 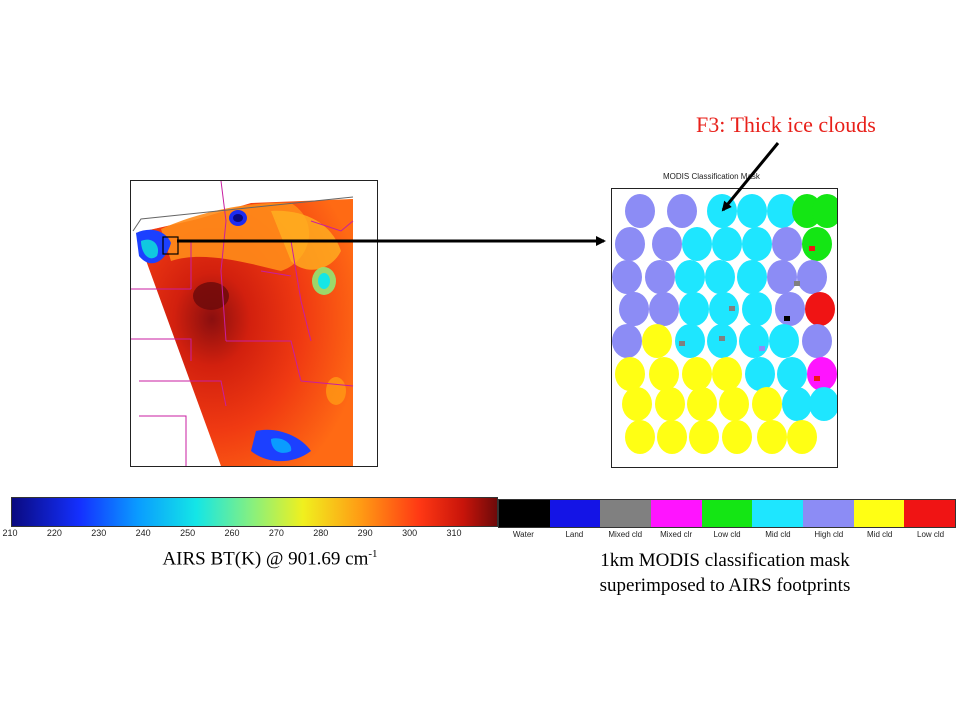 I want to click on bt-tick-label: 310, so click(x=454, y=533).